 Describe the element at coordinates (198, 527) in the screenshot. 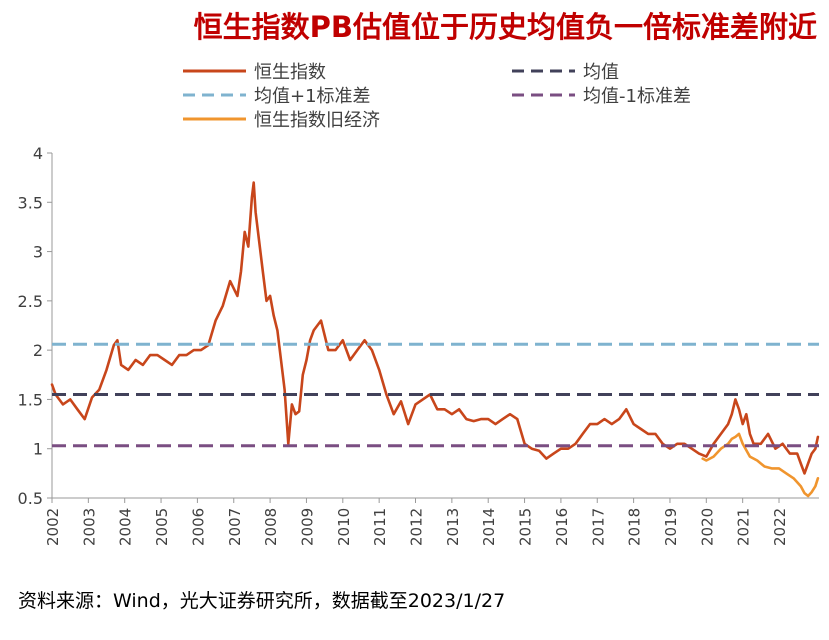

I see `x-tick-label: 2006` at that location.